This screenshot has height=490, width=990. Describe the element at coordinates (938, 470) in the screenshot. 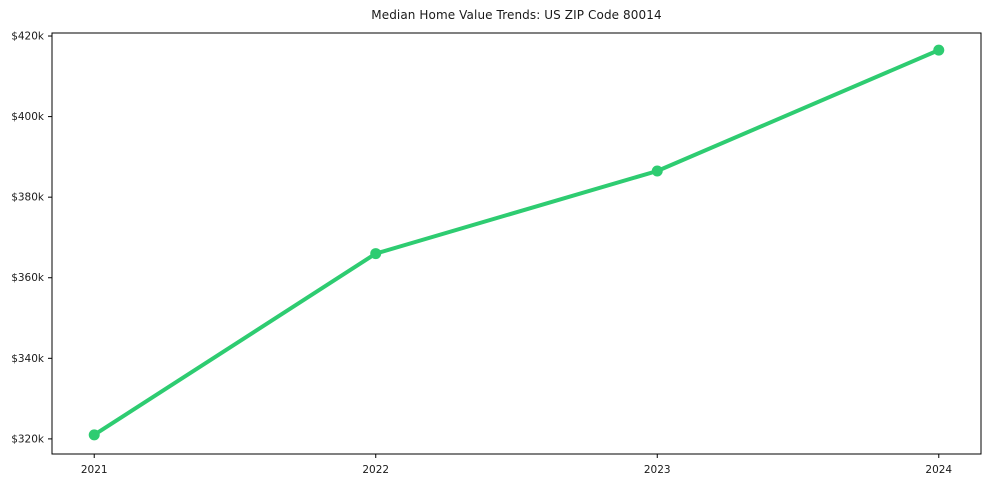

I see `x-axis-tick-label: 2024` at that location.